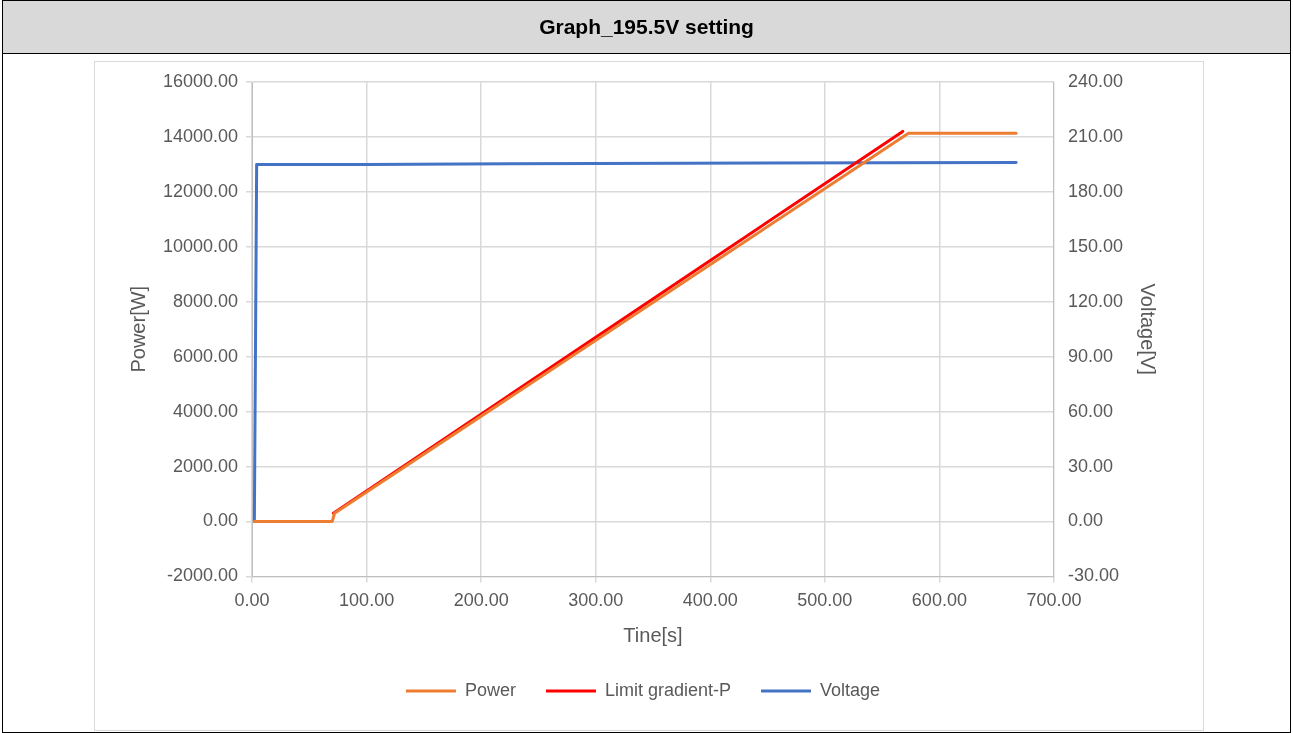 The image size is (1293, 733). Describe the element at coordinates (201, 245) in the screenshot. I see `y-tick-label: 10000.00` at that location.